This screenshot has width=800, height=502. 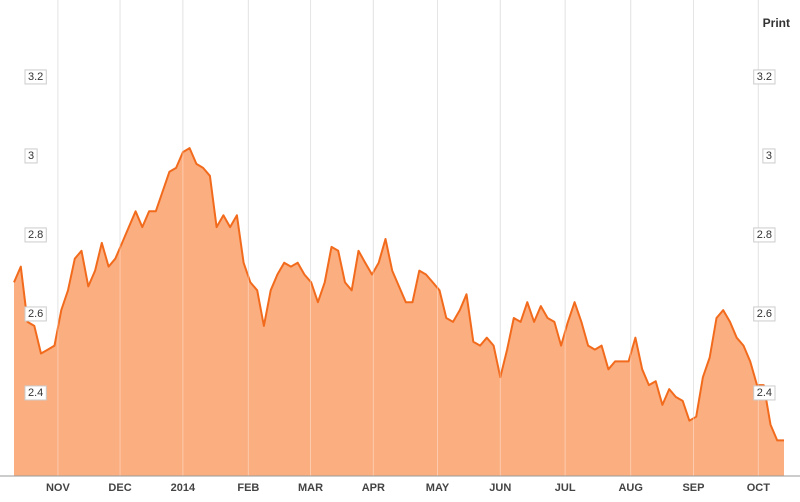 What do you see at coordinates (759, 488) in the screenshot?
I see `x-tick-label: OCT` at bounding box center [759, 488].